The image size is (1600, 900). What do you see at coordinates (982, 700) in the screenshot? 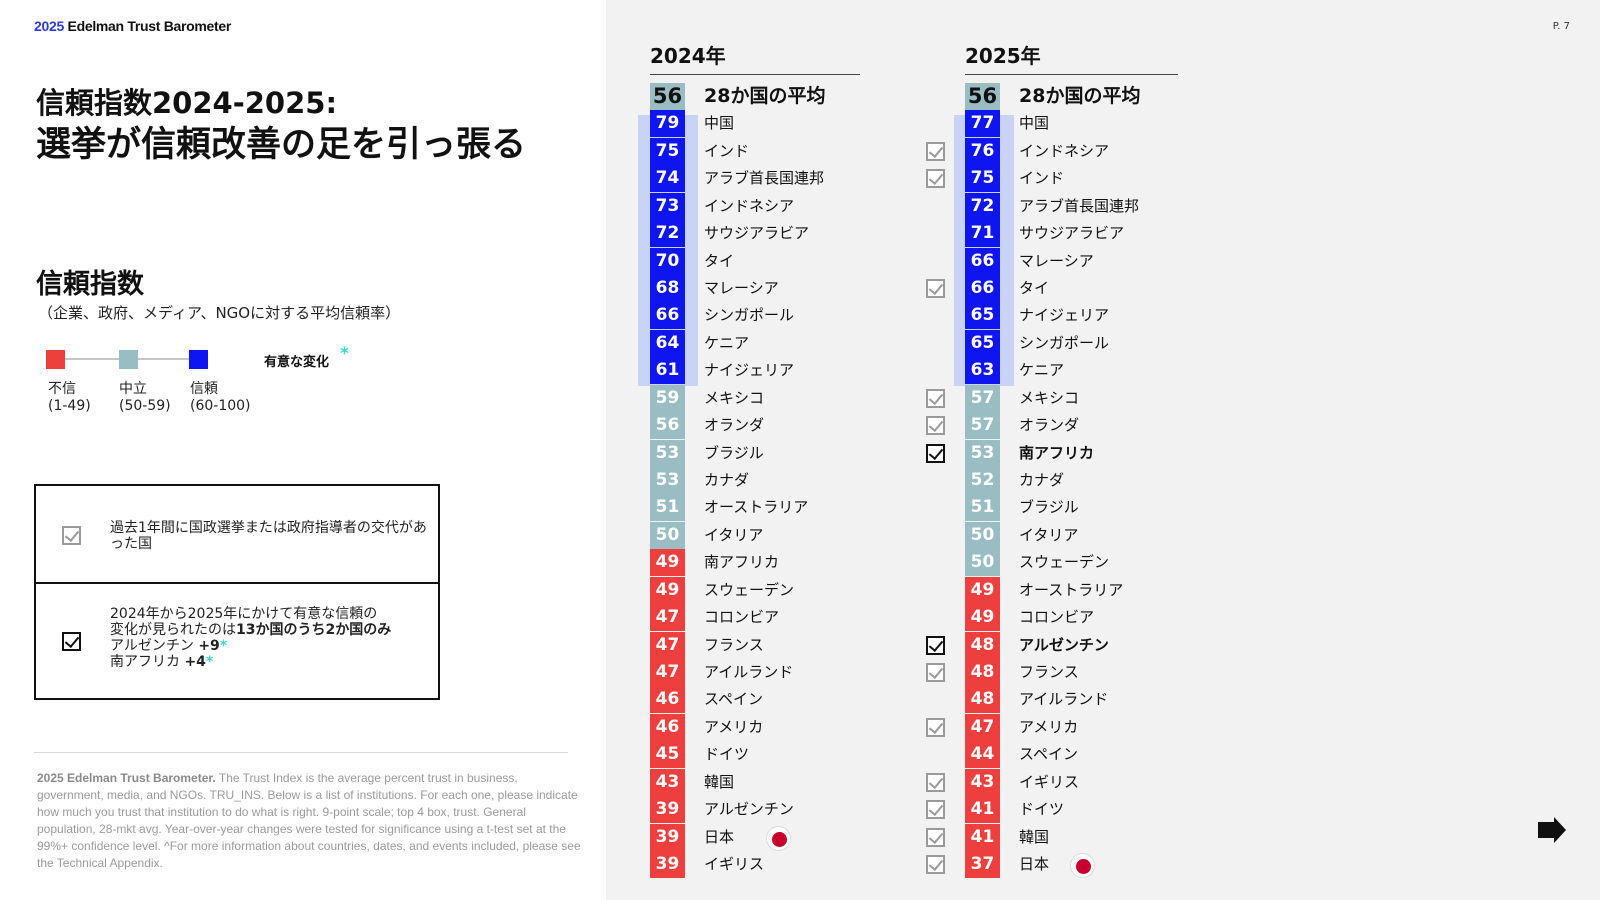
I see `trust-score: 48` at bounding box center [982, 700].